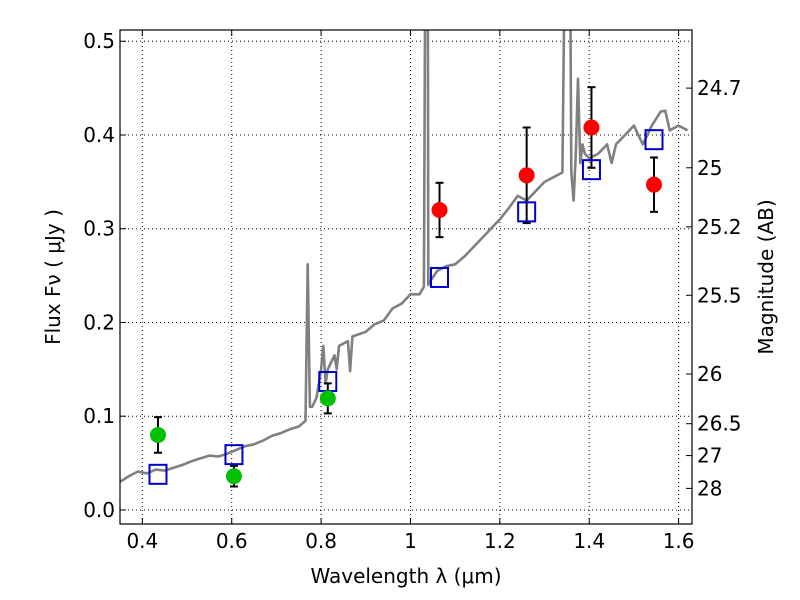 This screenshot has height=600, width=800. I want to click on x-tick-label: 0.4, so click(142, 541).